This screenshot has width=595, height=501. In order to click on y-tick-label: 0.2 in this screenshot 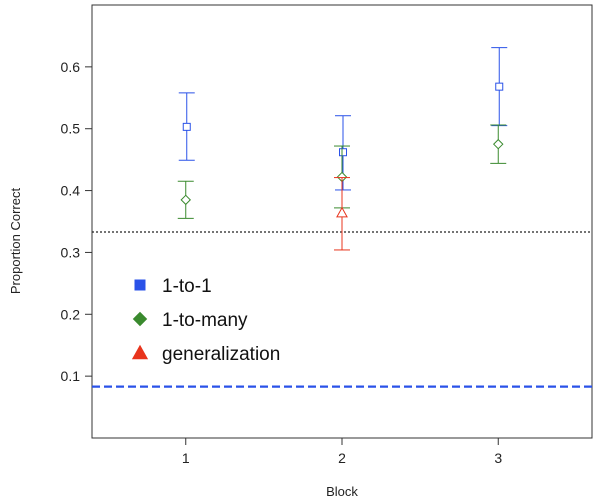, I will do `click(71, 314)`.